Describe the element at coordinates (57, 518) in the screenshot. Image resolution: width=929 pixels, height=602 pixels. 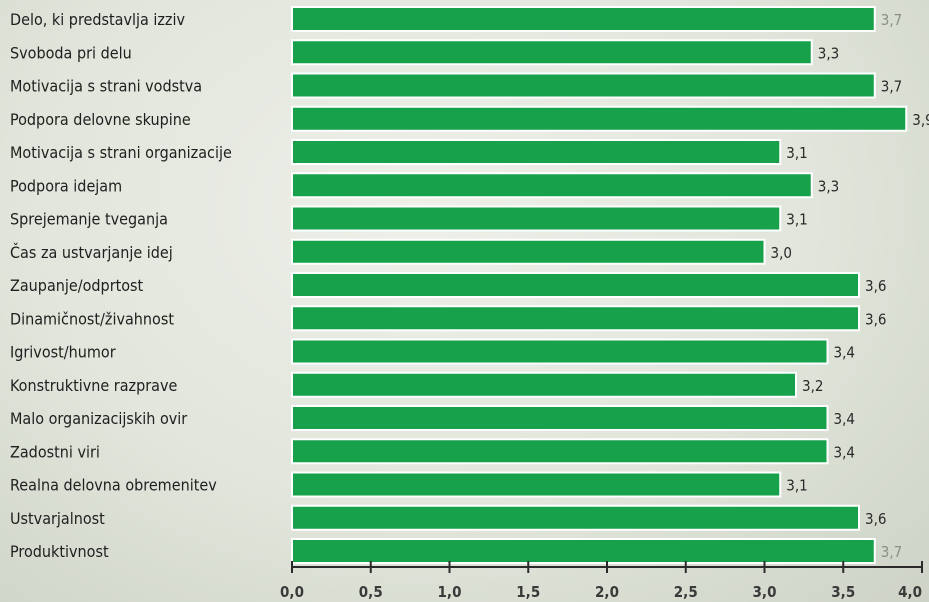
I see `category-label: Ustvarjalnost` at that location.